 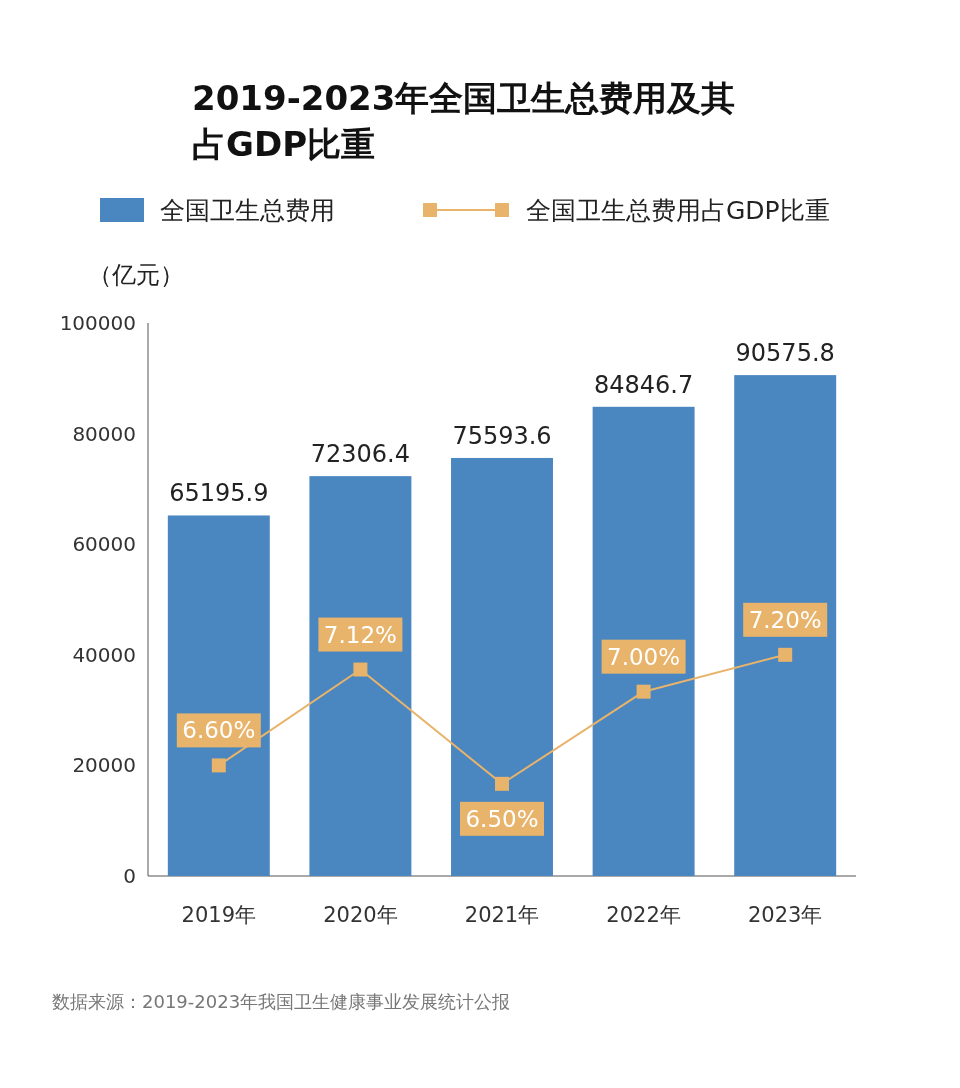 What do you see at coordinates (247, 210) in the screenshot?
I see `legend-label: 全国卫生总费用` at bounding box center [247, 210].